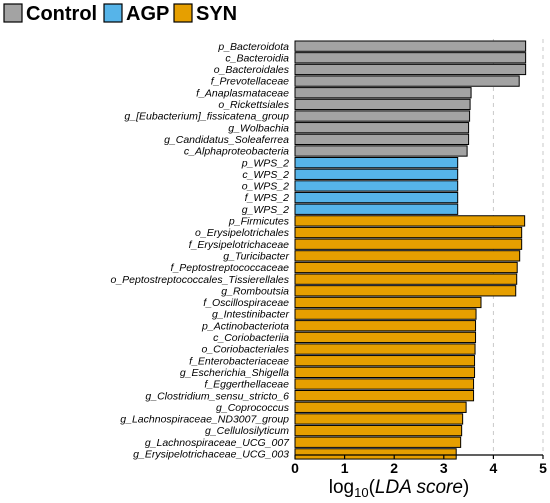 The height and width of the screenshot is (503, 550). What do you see at coordinates (239, 361) in the screenshot?
I see `taxon-label: f_Enterobacteriaceae` at bounding box center [239, 361].